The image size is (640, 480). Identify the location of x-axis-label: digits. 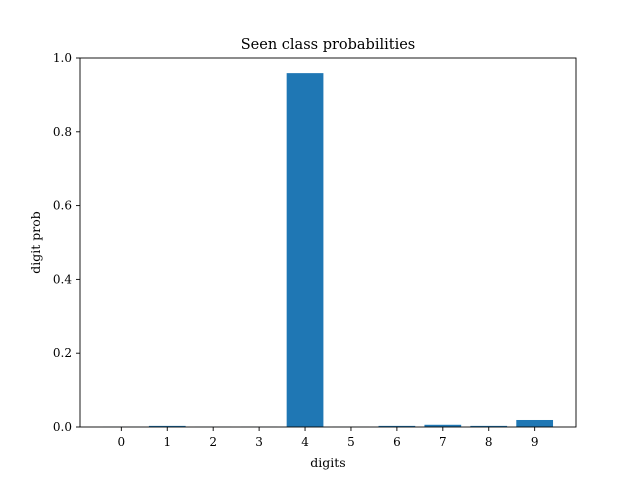
(327, 462).